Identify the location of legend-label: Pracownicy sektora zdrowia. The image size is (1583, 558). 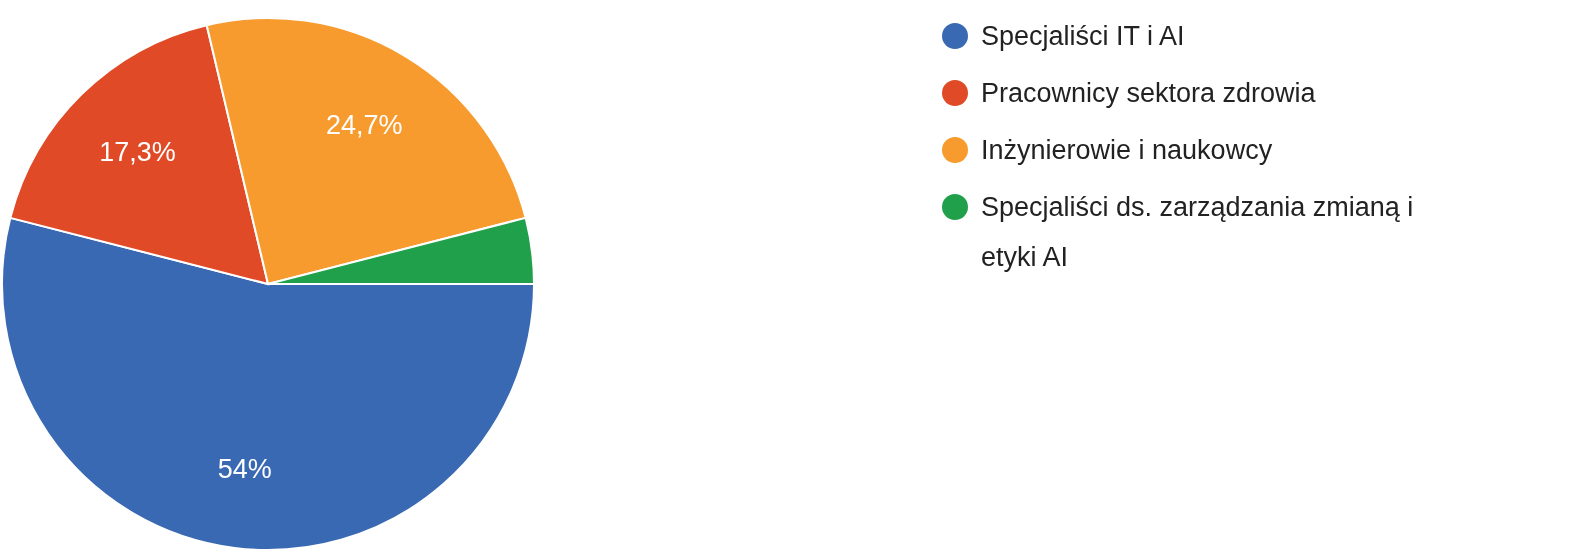
(1149, 93).